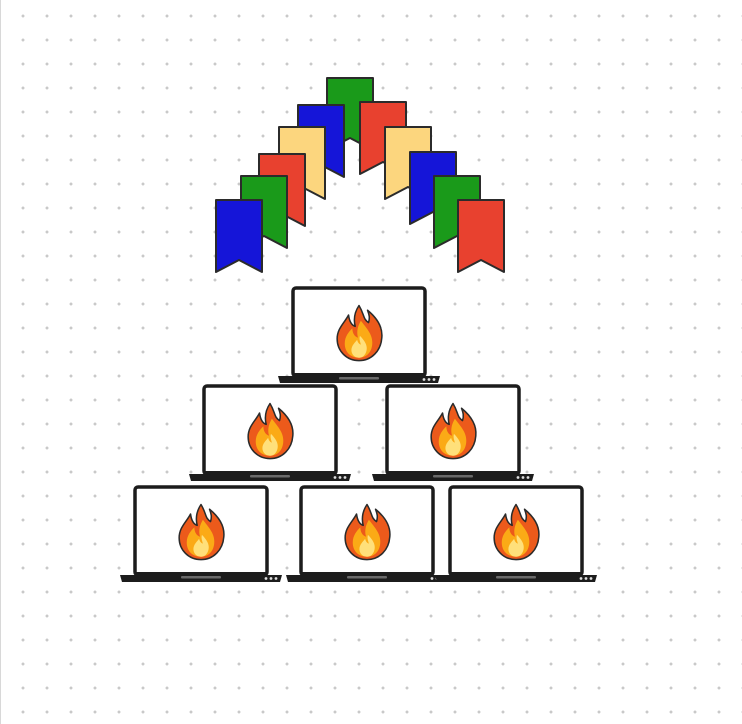 This screenshot has height=724, width=742. Describe the element at coordinates (360, 175) in the screenshot. I see `bunting-flags` at that location.